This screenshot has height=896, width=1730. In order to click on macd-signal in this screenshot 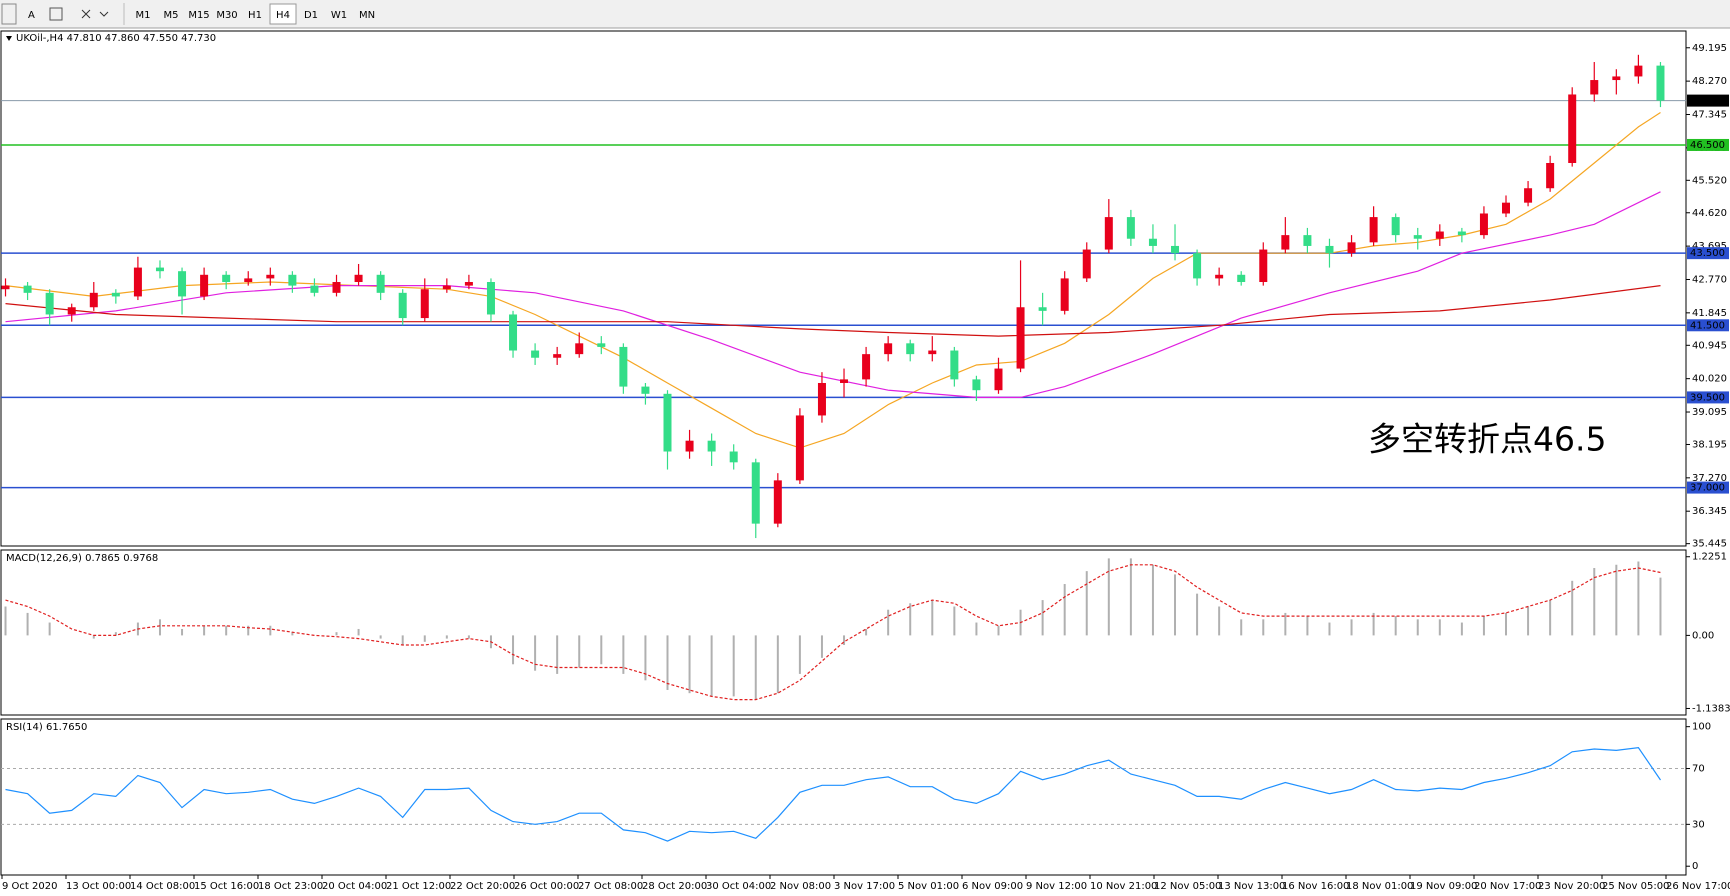, I will do `click(833, 632)`.